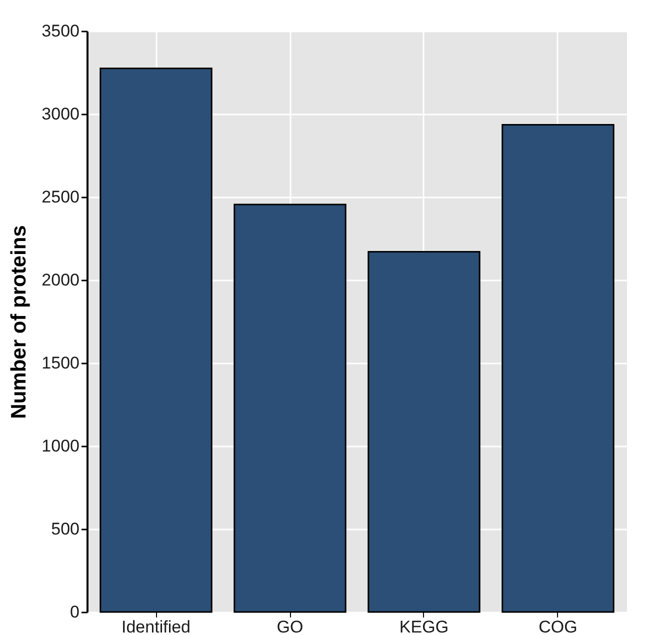 The width and height of the screenshot is (662, 635). I want to click on y-tick-label: 1000, so click(61, 446).